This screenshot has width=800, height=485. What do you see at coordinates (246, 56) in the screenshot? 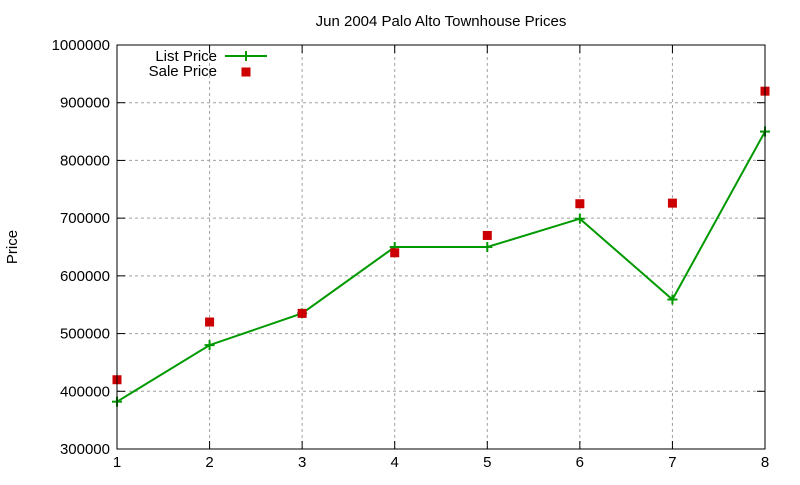
I see `plus-marker-icon` at bounding box center [246, 56].